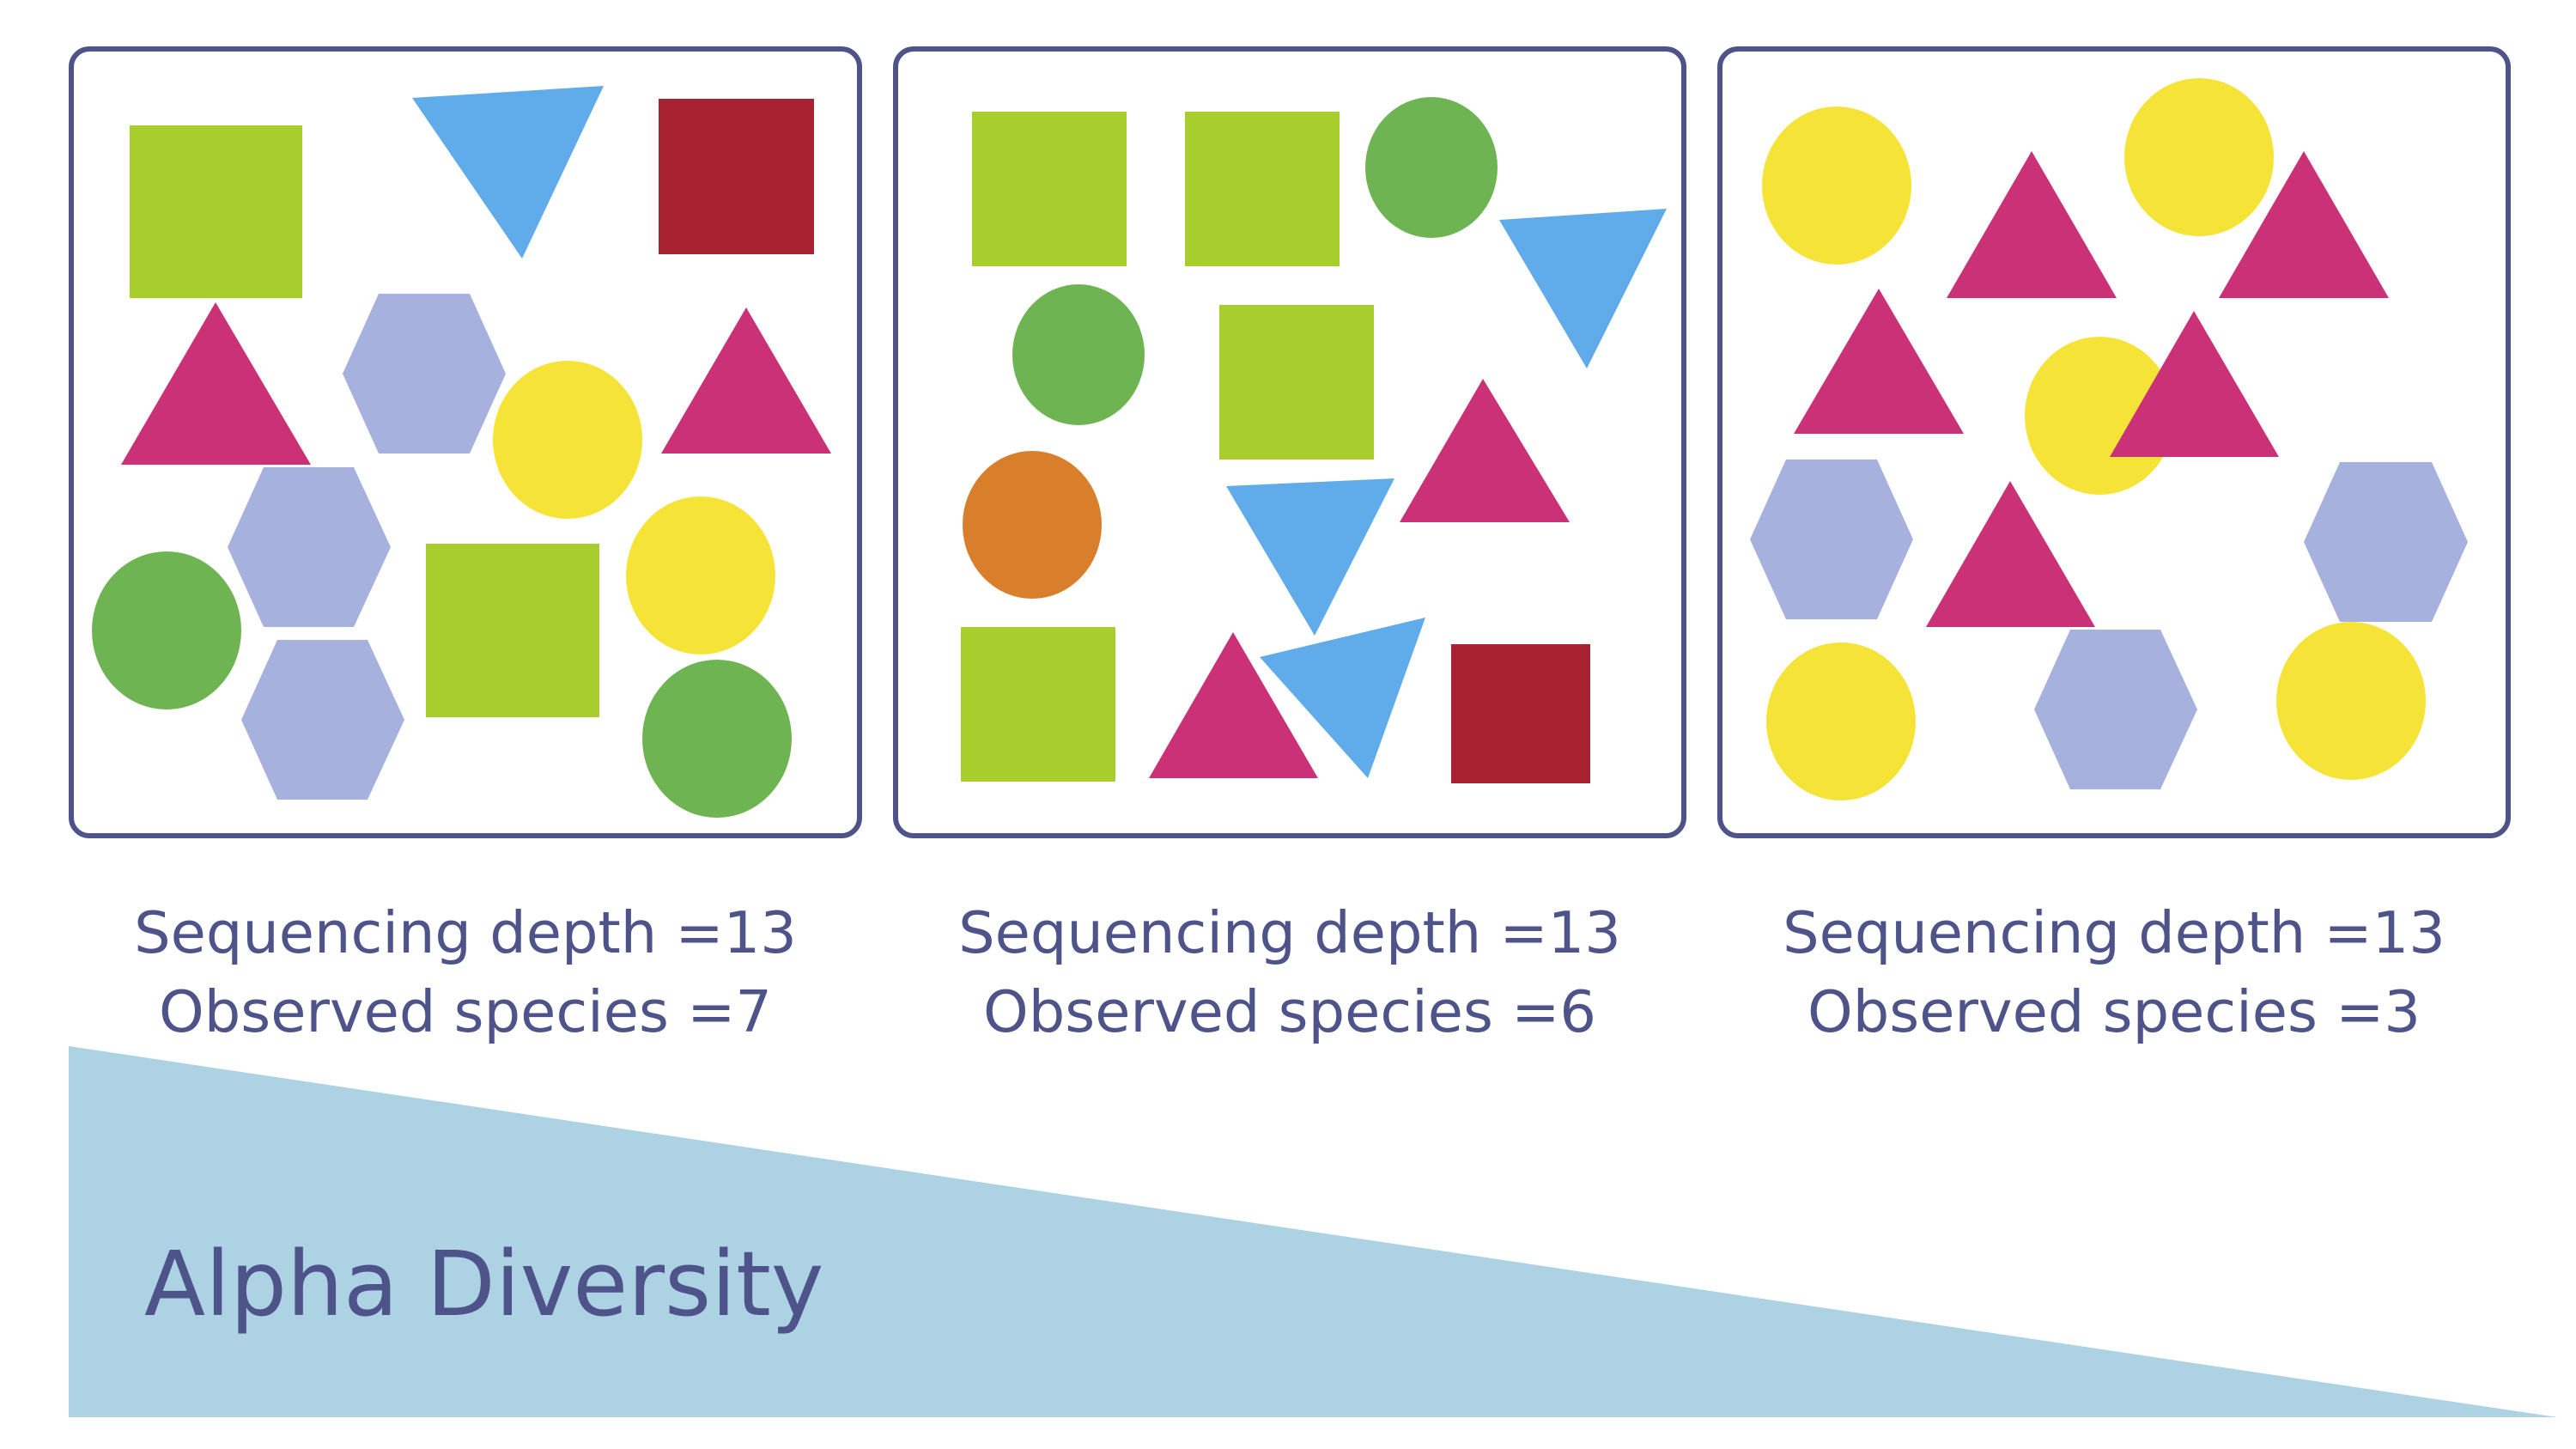 The width and height of the screenshot is (2576, 1449). I want to click on observed-species-label: Observed species =3, so click(2114, 1011).